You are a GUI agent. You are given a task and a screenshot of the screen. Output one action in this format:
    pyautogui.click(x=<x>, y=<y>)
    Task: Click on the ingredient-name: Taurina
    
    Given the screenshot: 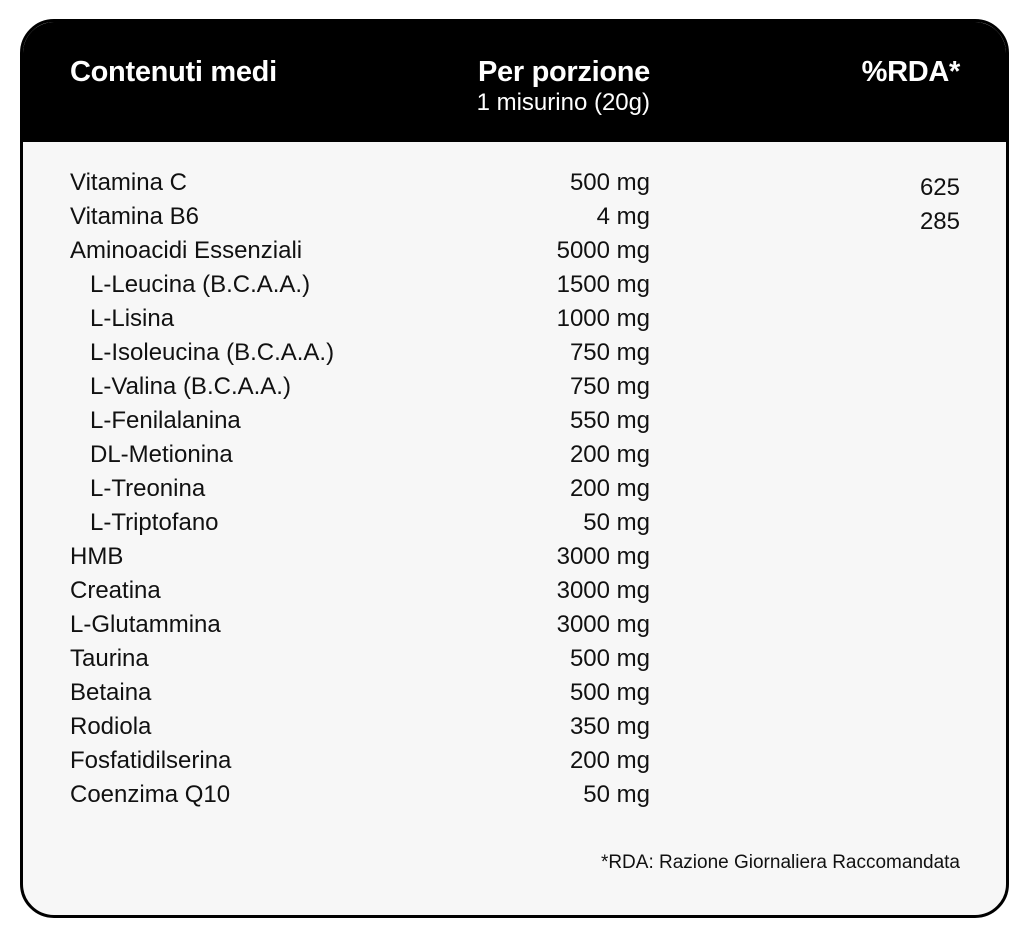 What is the action you would take?
    pyautogui.click(x=109, y=658)
    